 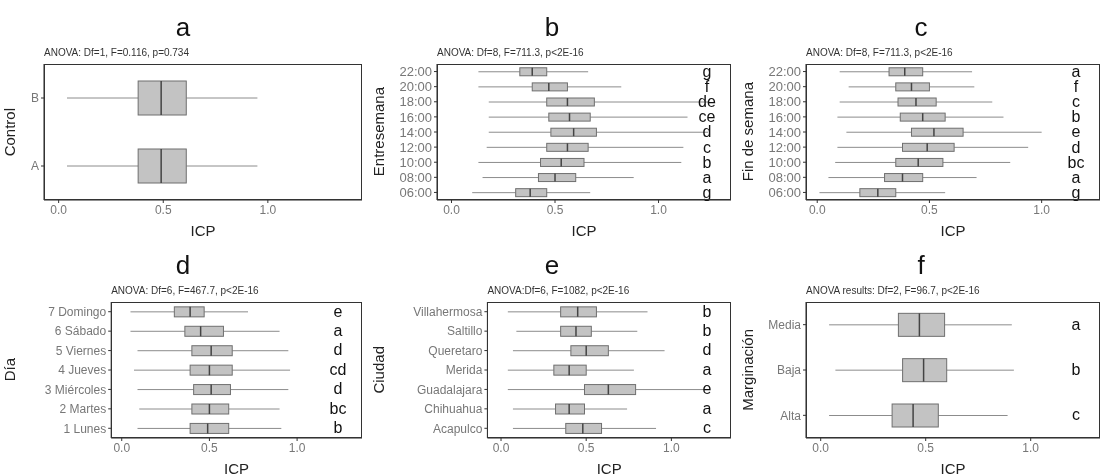 What do you see at coordinates (558, 290) in the screenshot?
I see `chart-subtitle: ANOVA:Df=6, F=1082, p<2E-16` at bounding box center [558, 290].